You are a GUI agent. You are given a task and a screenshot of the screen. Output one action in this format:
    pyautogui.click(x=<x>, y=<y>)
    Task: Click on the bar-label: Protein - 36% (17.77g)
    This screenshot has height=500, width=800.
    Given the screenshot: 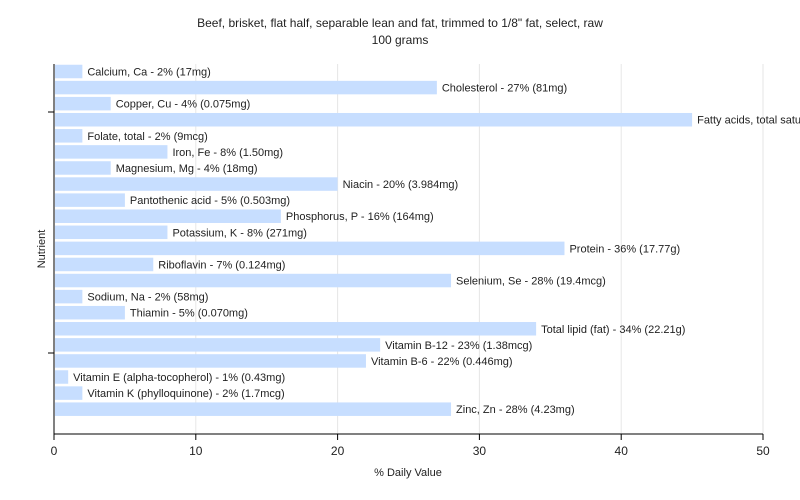 What is the action you would take?
    pyautogui.click(x=624, y=249)
    